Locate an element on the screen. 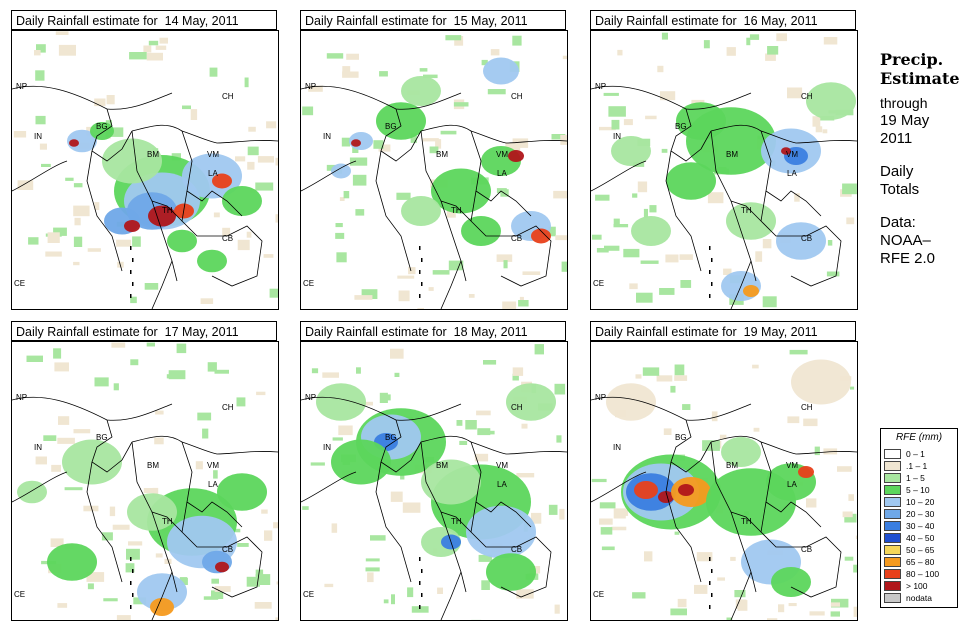 Image resolution: width=967 pixels, height=639 pixels. legend-label: 50 – 65 is located at coordinates (920, 550).